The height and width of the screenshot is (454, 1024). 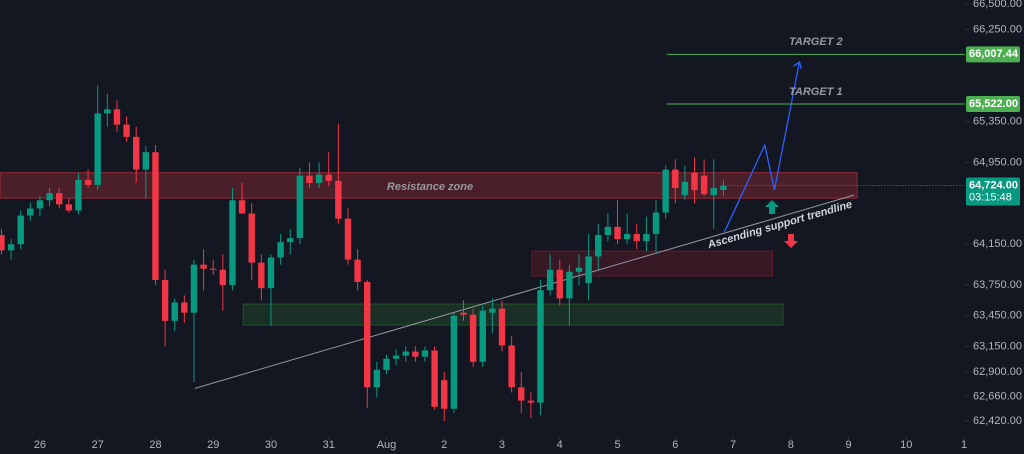 What do you see at coordinates (997, 285) in the screenshot?
I see `y-tick-label: 63,750.00` at bounding box center [997, 285].